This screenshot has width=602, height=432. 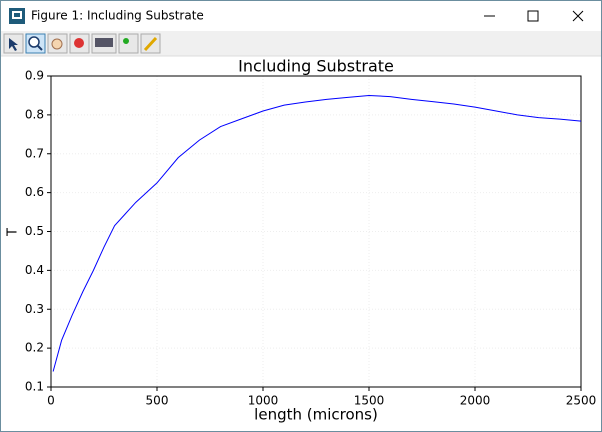 I want to click on app-icon, so click(x=17, y=16).